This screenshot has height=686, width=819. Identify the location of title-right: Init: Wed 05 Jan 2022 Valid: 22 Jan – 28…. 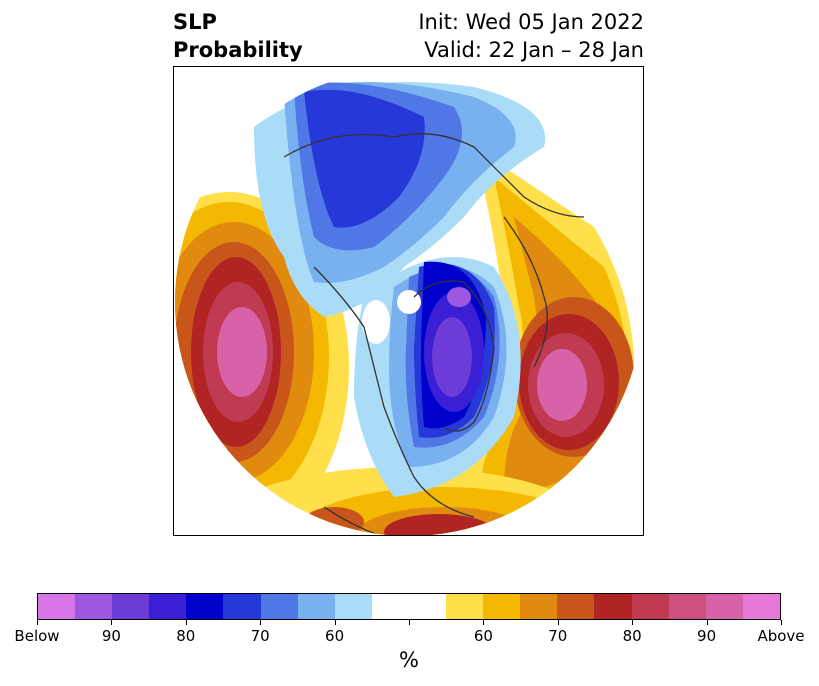
(531, 36).